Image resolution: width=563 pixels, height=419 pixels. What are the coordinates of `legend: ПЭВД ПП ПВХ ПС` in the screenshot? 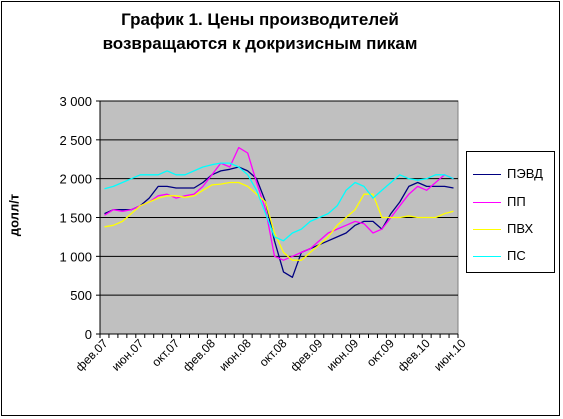 It's located at (510, 212).